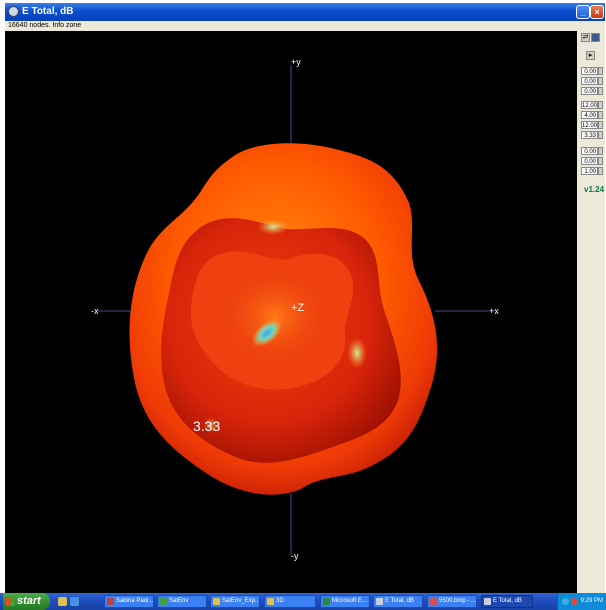 The image size is (606, 610). Describe the element at coordinates (357, 353) in the screenshot. I see `pattern-null-right` at that location.